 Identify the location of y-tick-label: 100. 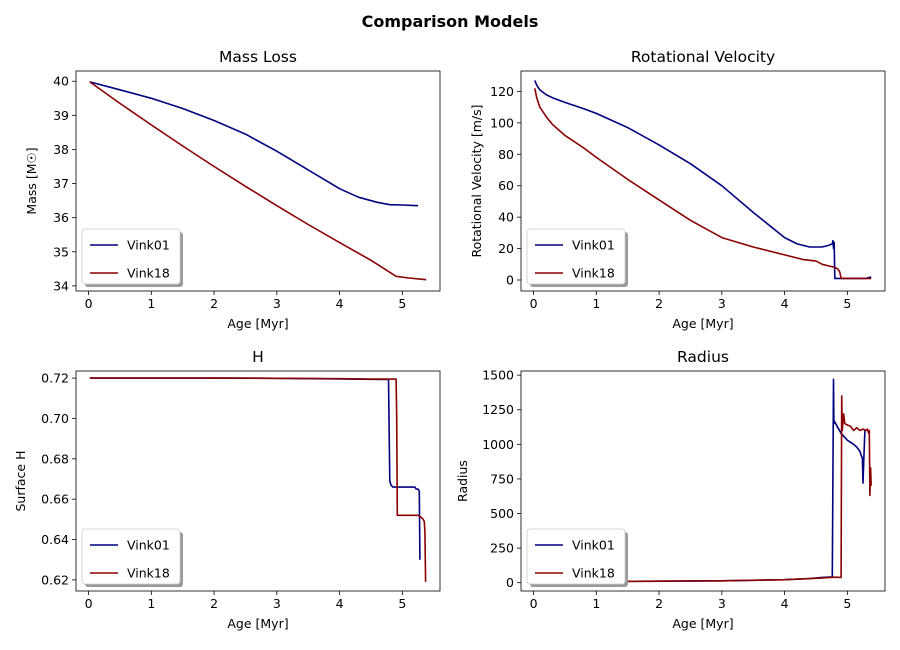
(502, 122).